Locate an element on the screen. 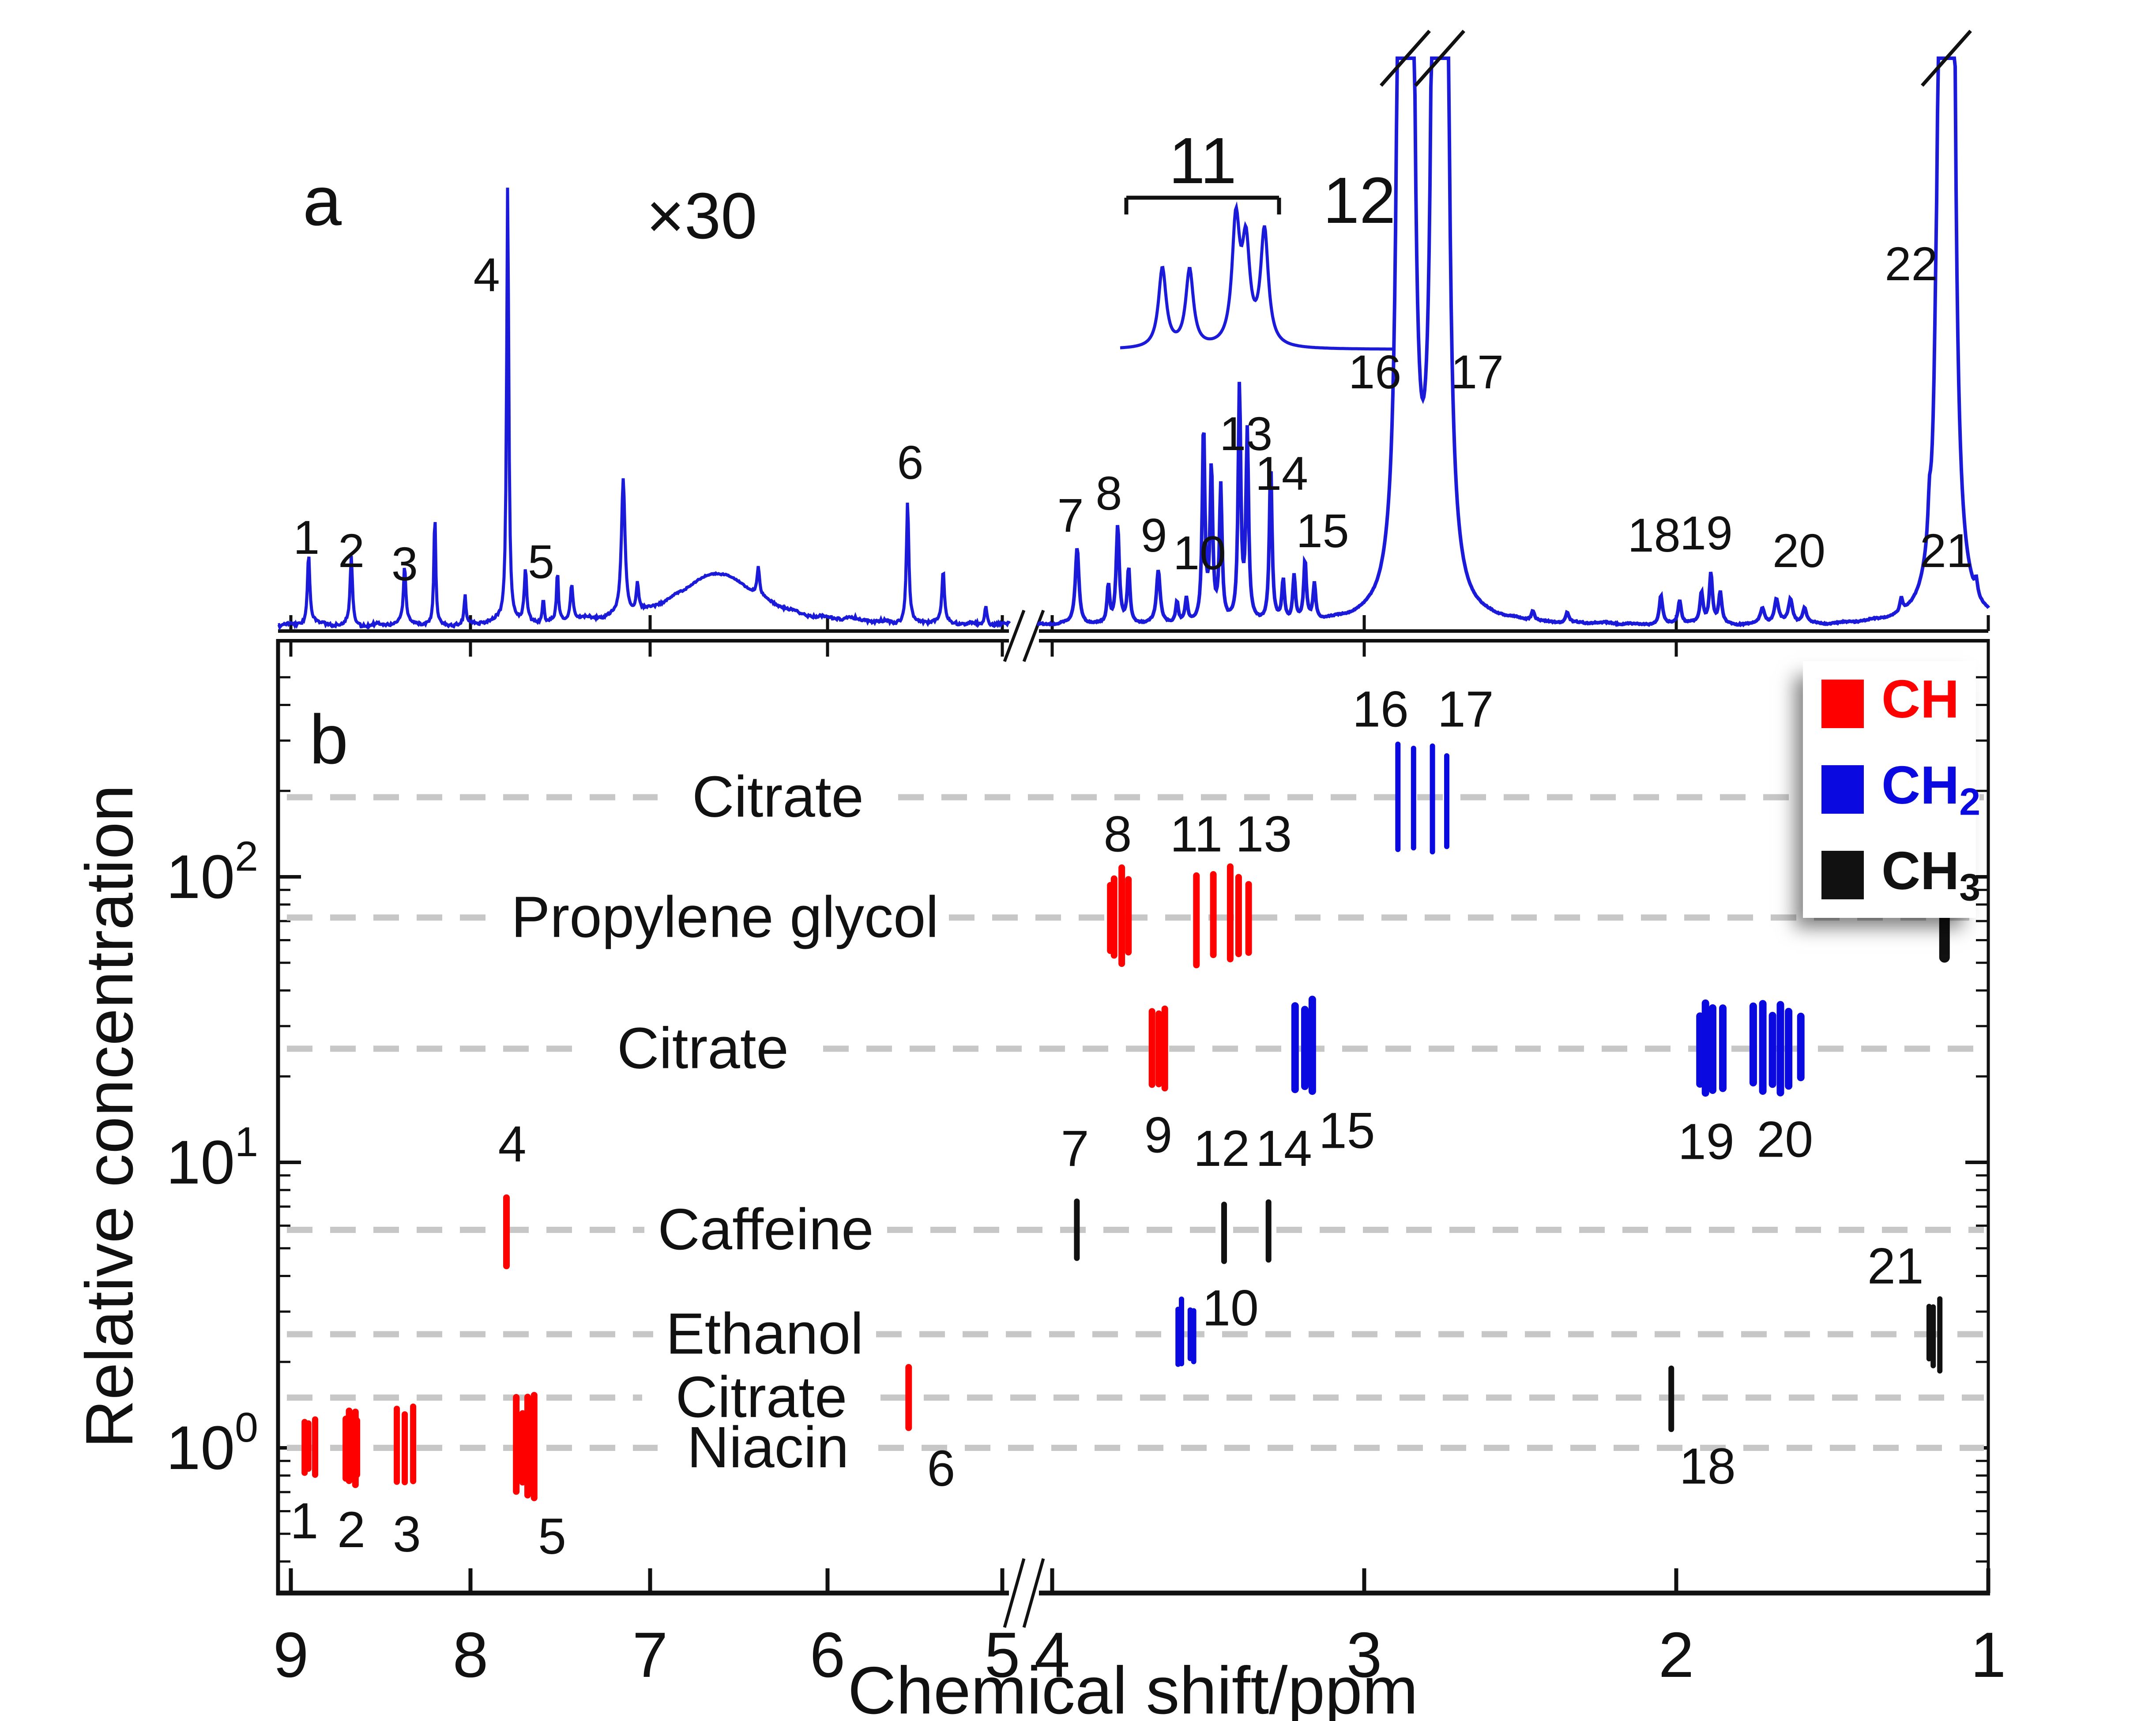 The image size is (2156, 1721). legend-item-ch: CH is located at coordinates (1898, 703).